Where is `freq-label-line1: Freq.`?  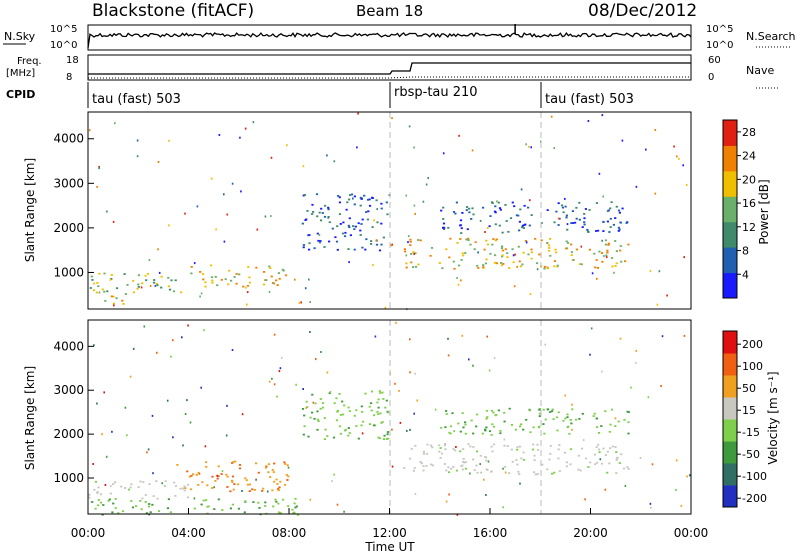
freq-label-line1: Freq. is located at coordinates (29, 61).